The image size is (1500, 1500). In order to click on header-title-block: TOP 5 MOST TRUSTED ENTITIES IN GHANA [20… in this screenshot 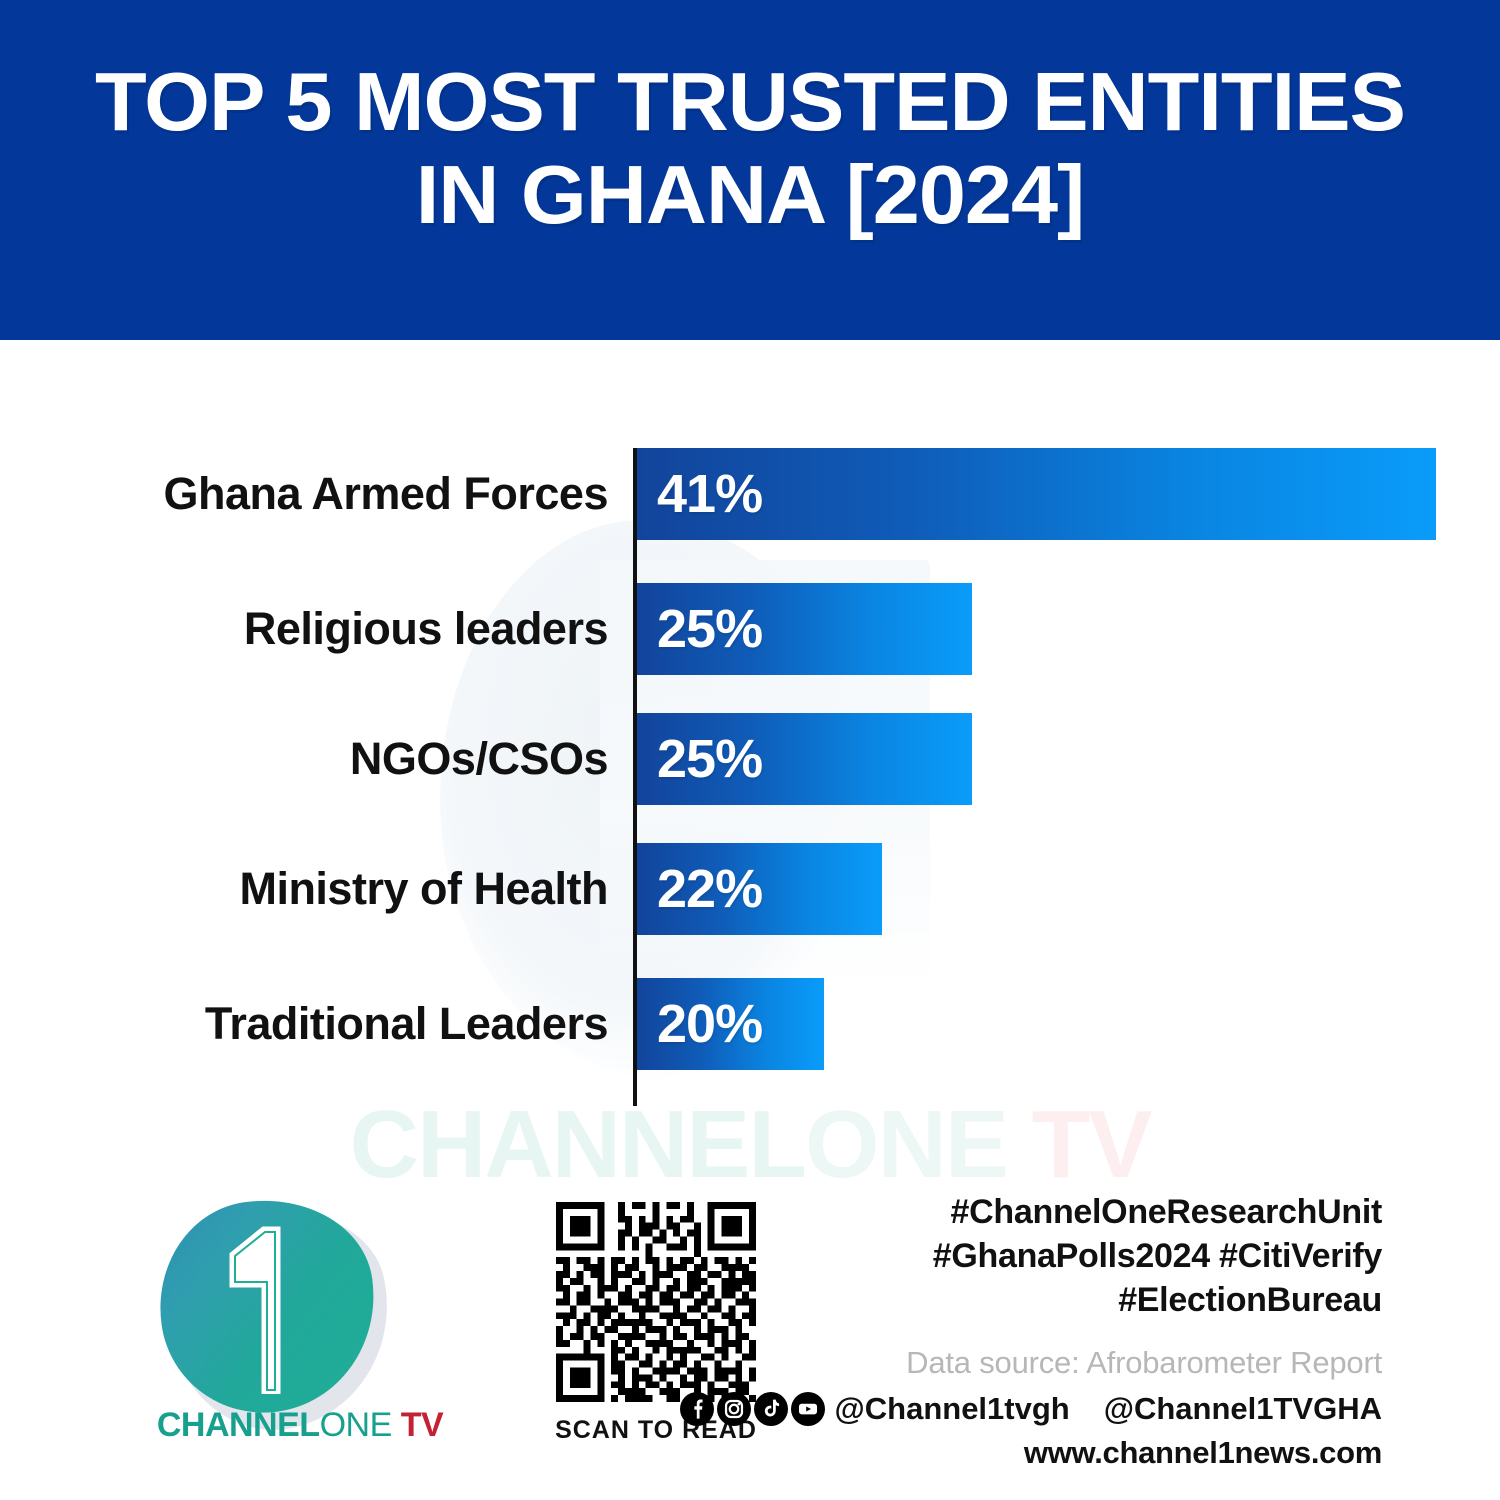, I will do `click(750, 148)`.